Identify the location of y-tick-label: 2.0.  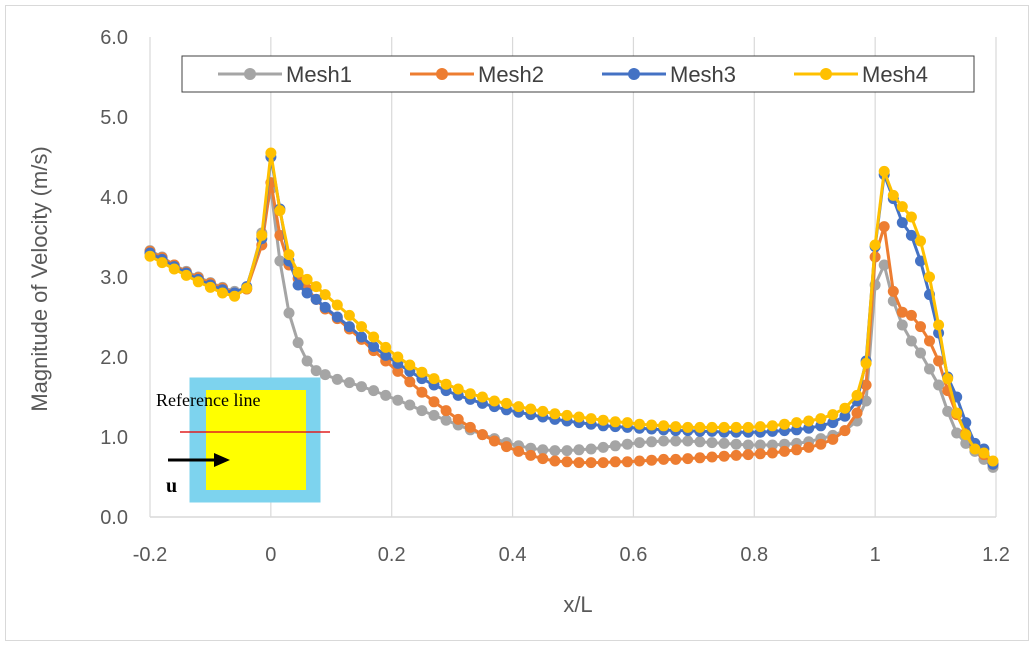
(114, 358).